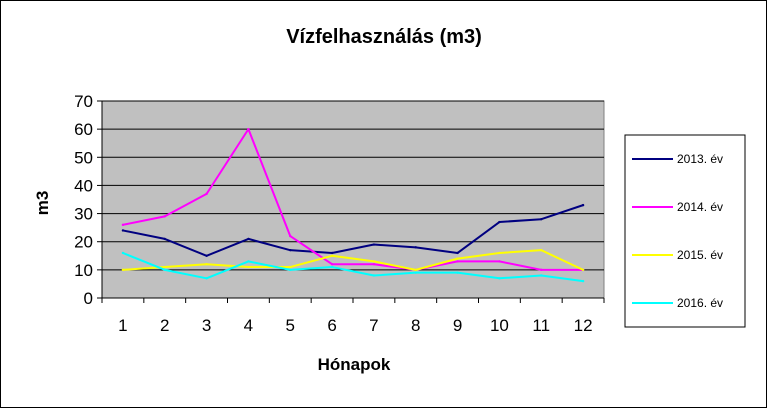 The image size is (767, 412). What do you see at coordinates (354, 364) in the screenshot?
I see `x-axis-label: Hónapok` at bounding box center [354, 364].